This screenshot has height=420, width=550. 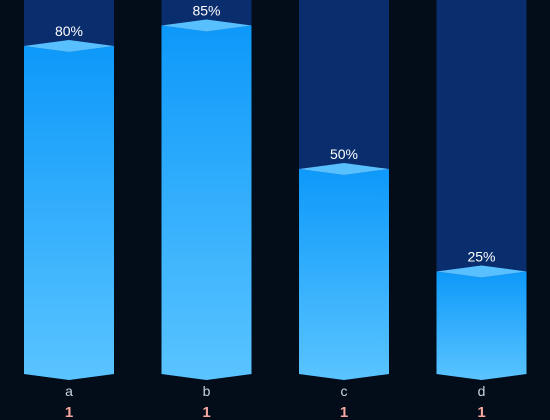 What do you see at coordinates (482, 391) in the screenshot?
I see `category-label-d: d` at bounding box center [482, 391].